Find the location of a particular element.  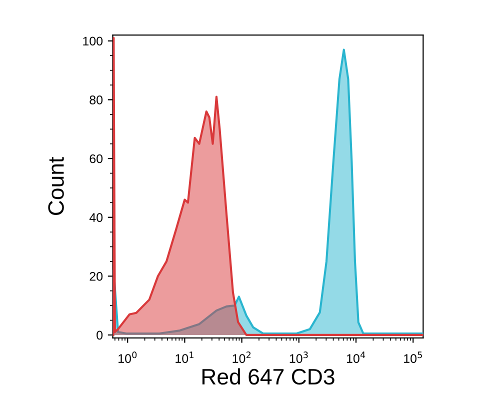

x-tick-label: 10$^{3}$ is located at coordinates (299, 357).